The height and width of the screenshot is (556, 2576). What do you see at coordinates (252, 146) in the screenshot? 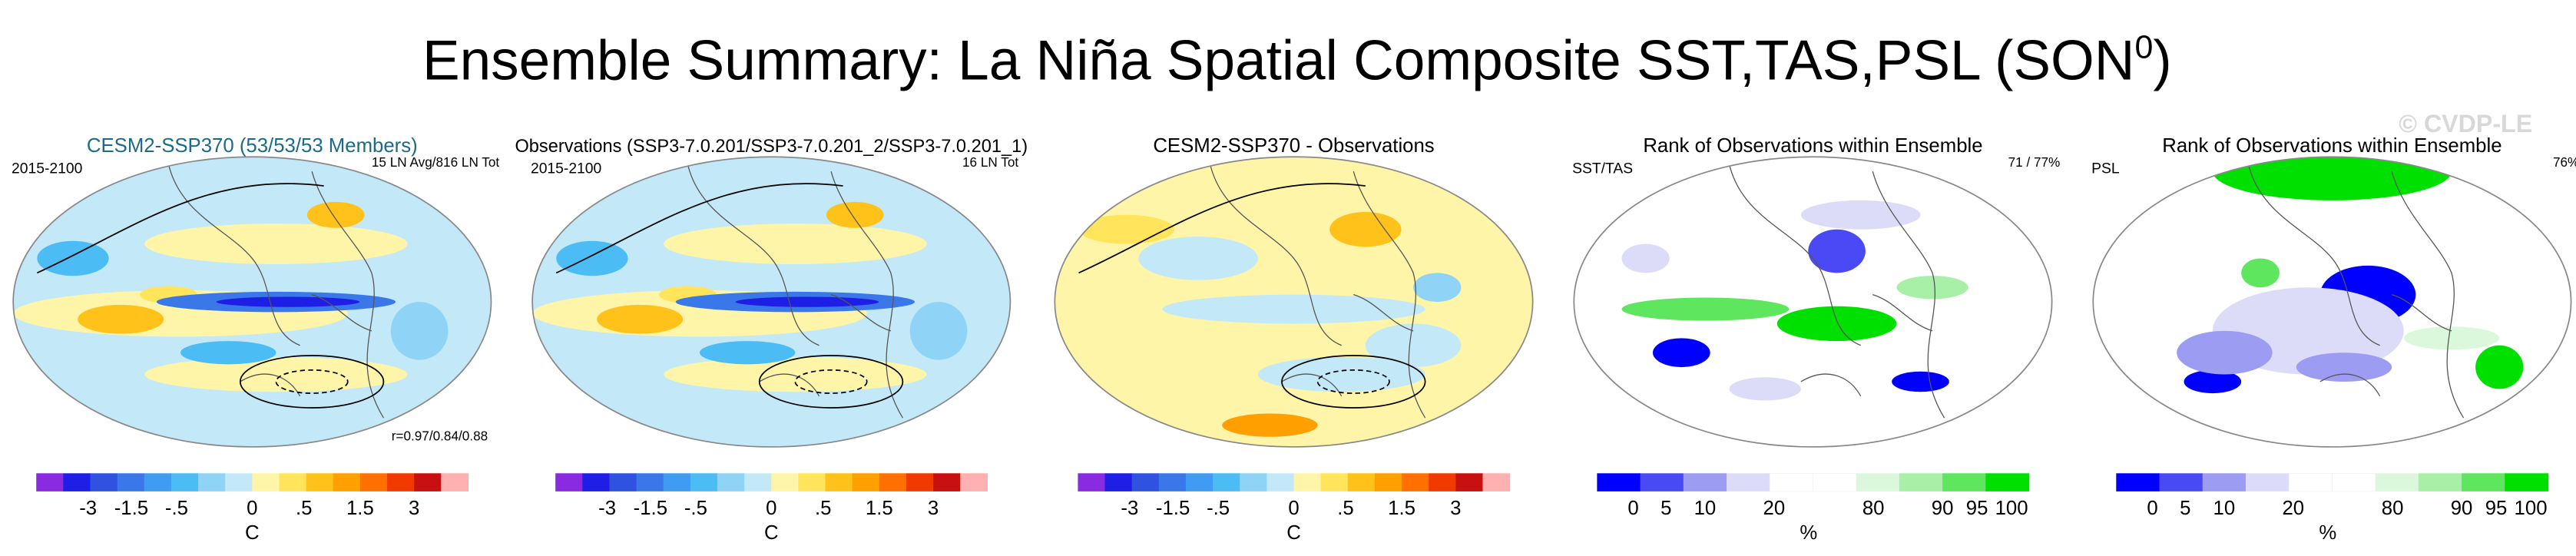
I see `panel-title: CESM2-SSP370 (53/53/53 Members)` at bounding box center [252, 146].